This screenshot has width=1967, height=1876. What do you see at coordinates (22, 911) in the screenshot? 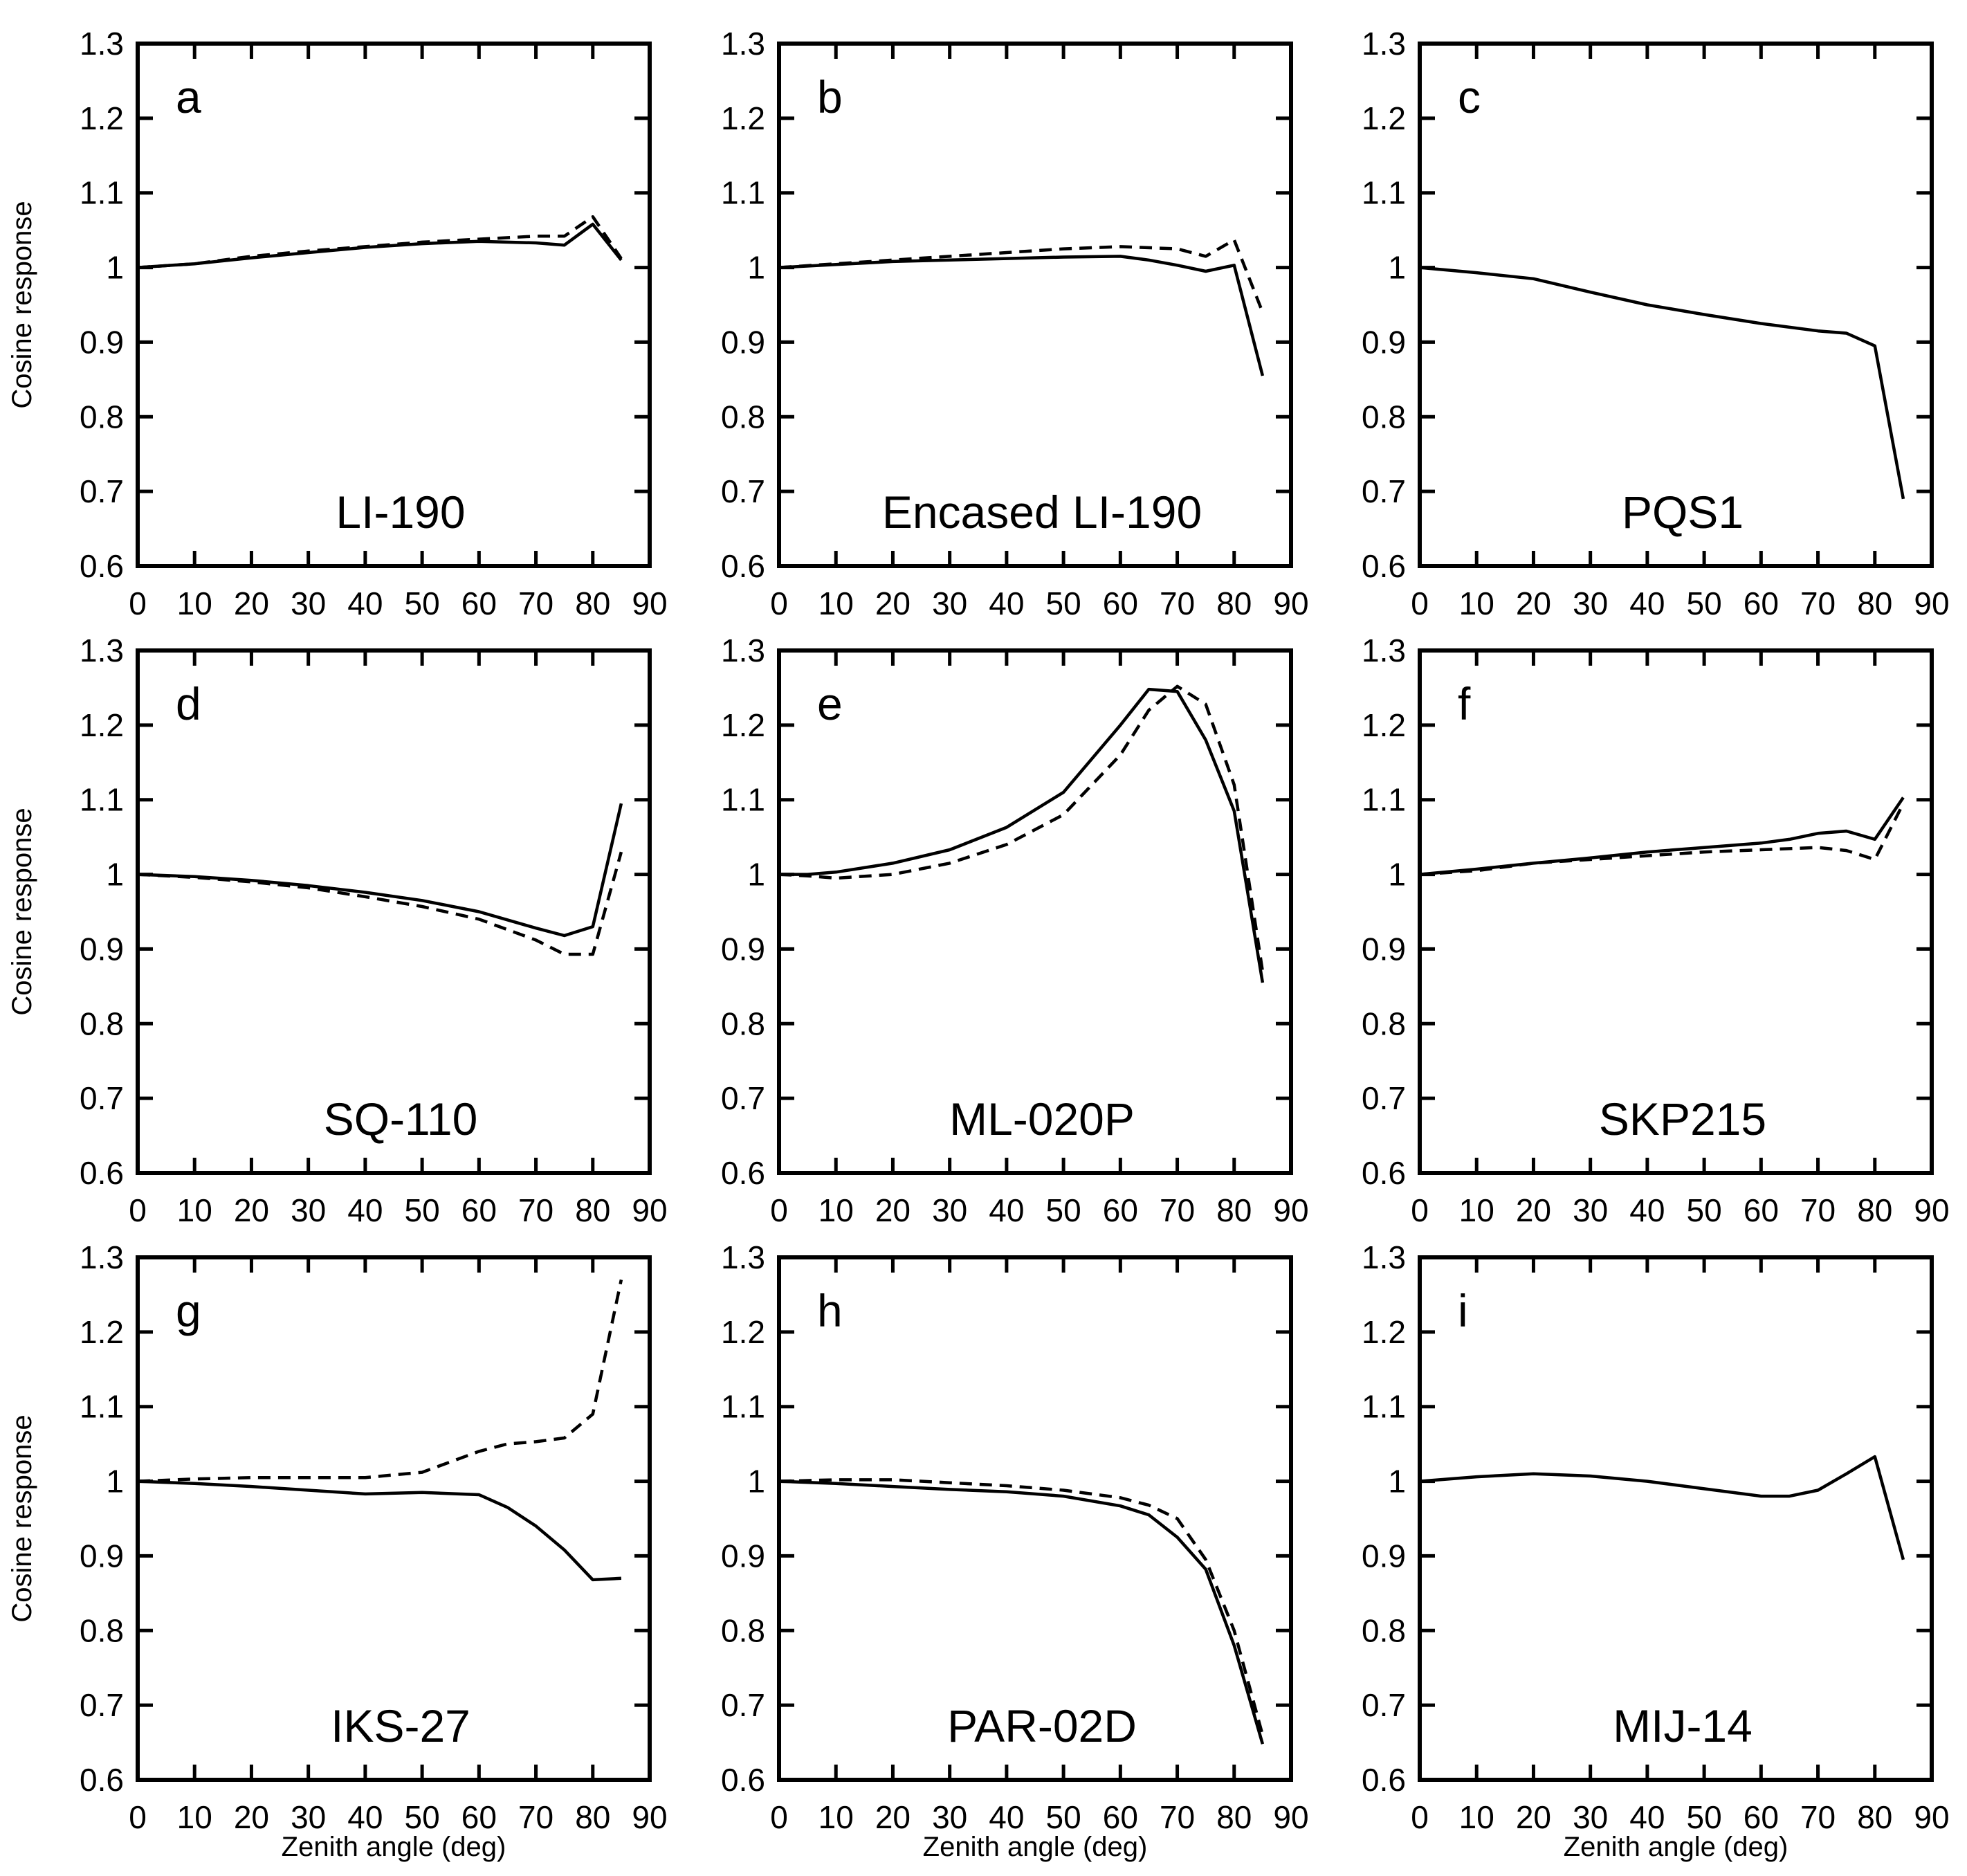
I see `y-axis-label: Cosine response` at bounding box center [22, 911].